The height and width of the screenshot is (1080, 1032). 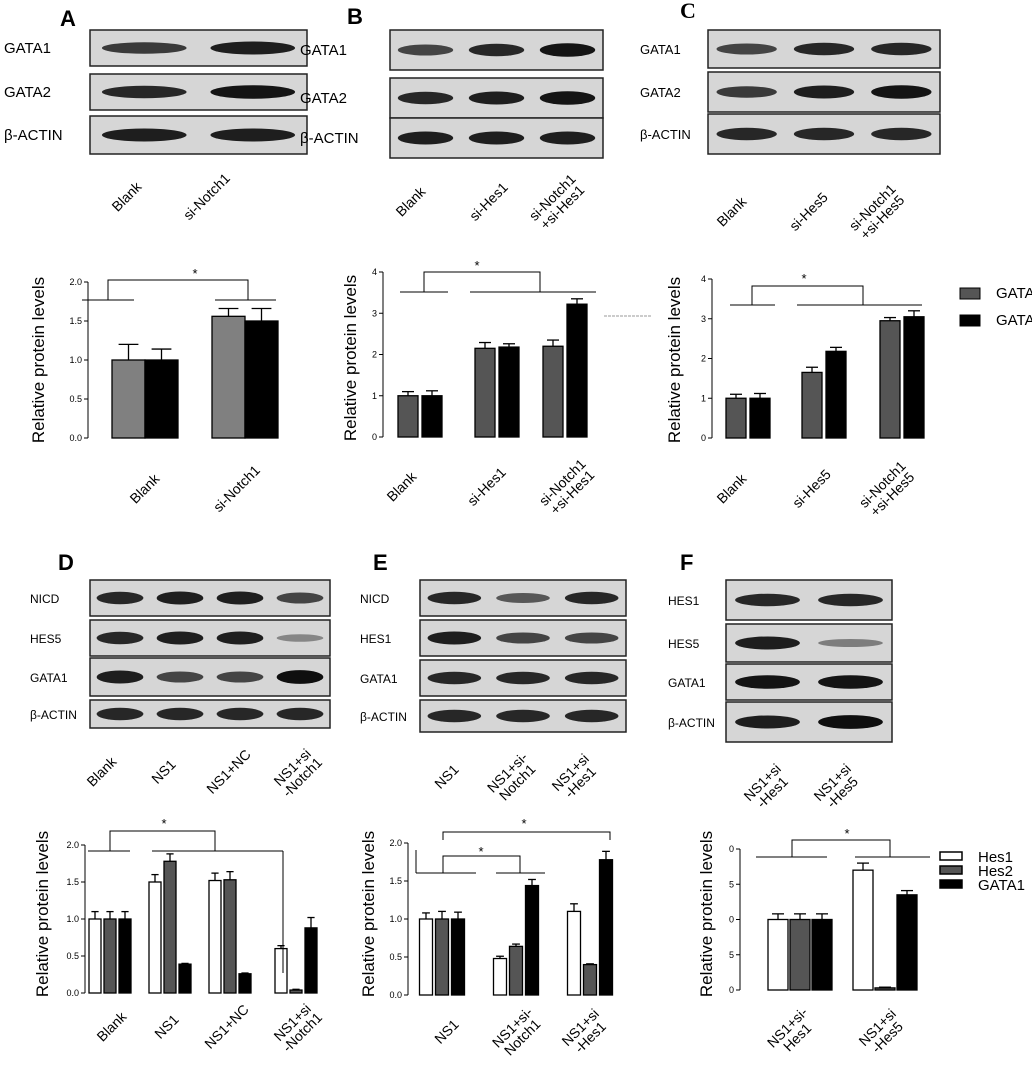 What do you see at coordinates (574, 776) in the screenshot?
I see `blot-lane-label: NS1+si-Hes1` at bounding box center [574, 776].